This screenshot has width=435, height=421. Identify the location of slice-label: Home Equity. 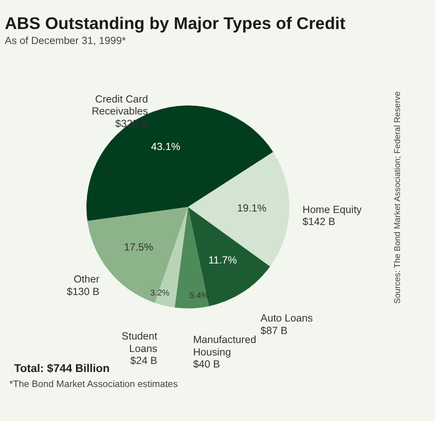
(332, 210).